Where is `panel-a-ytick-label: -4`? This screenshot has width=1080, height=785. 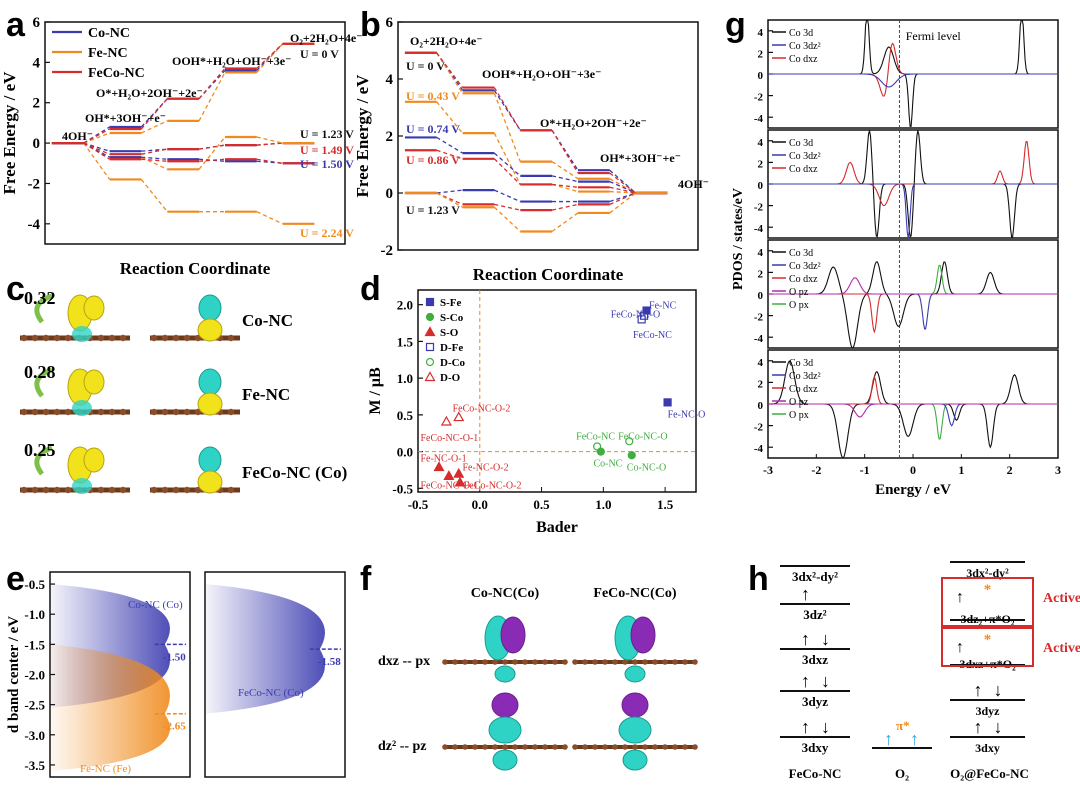 panel-a-ytick-label: -4 is located at coordinates (34, 225).